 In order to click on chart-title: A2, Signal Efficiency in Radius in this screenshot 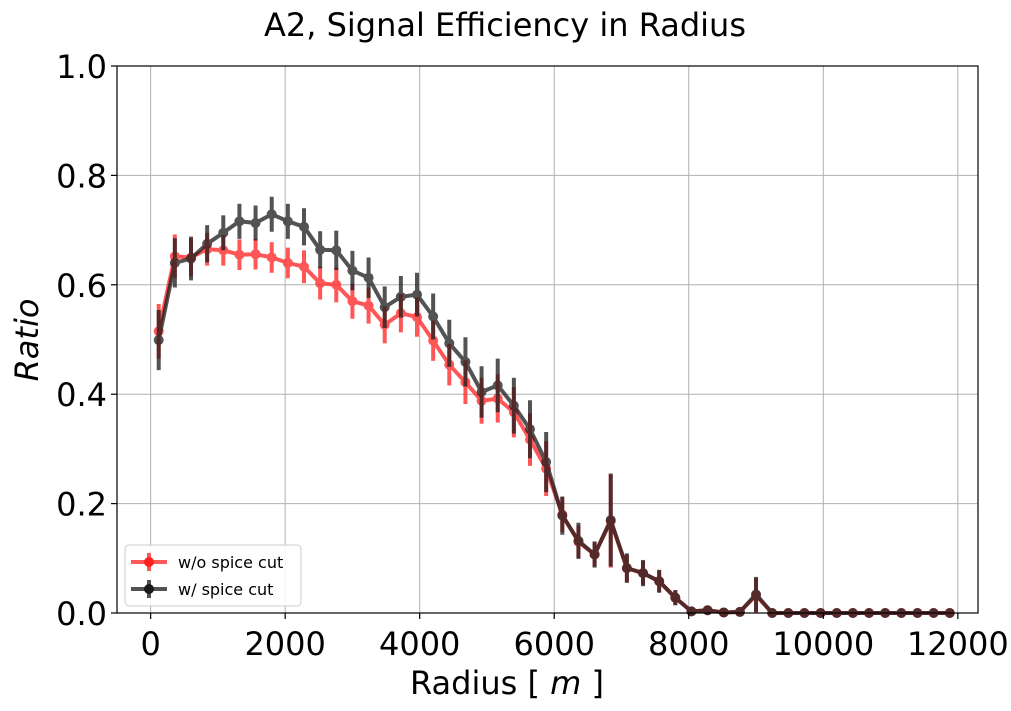, I will do `click(505, 25)`.